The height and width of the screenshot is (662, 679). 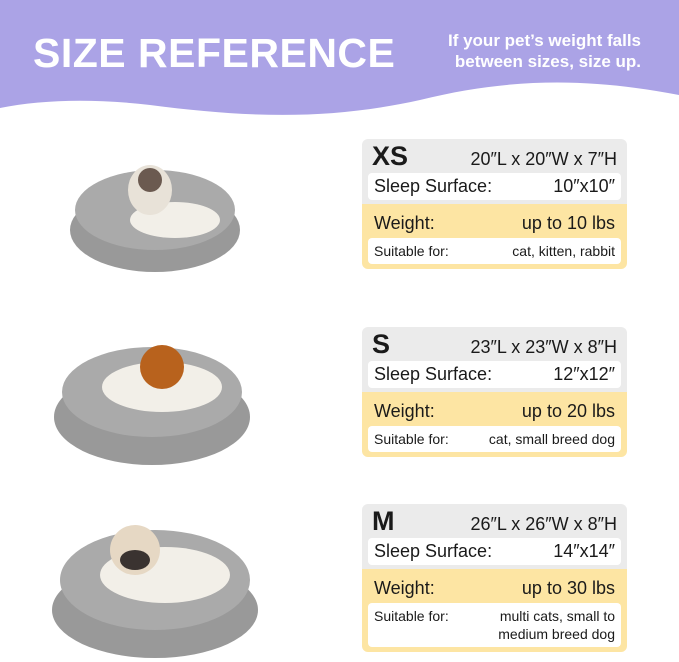 What do you see at coordinates (543, 347) in the screenshot?
I see `dimensions: 23″L x 23″W x 8″H` at bounding box center [543, 347].